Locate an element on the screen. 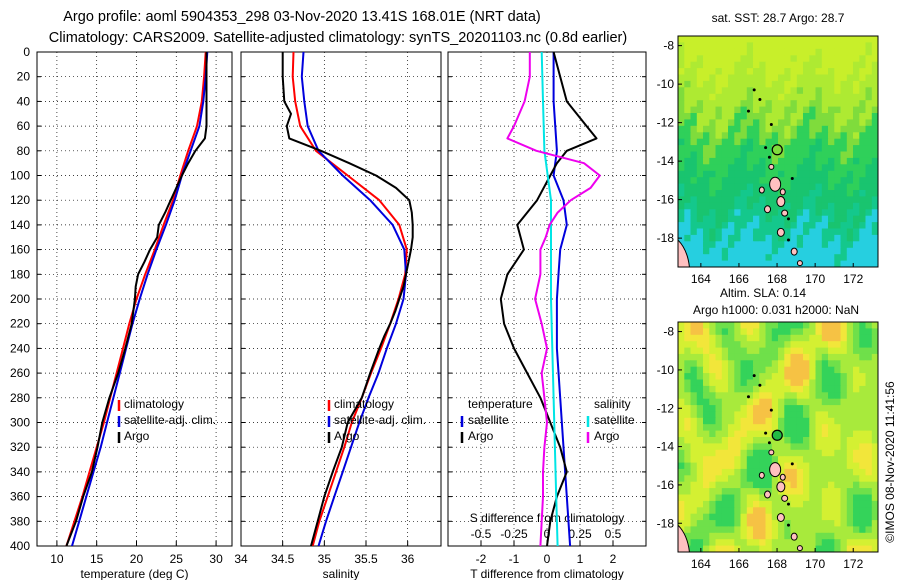  island is located at coordinates (768, 494).